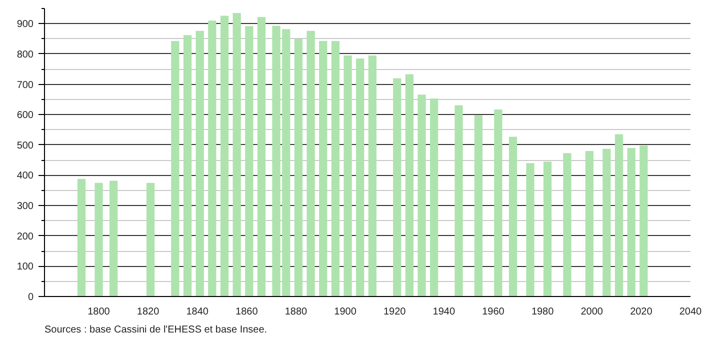  What do you see at coordinates (395, 312) in the screenshot?
I see `x-tick-label: 1920` at bounding box center [395, 312].